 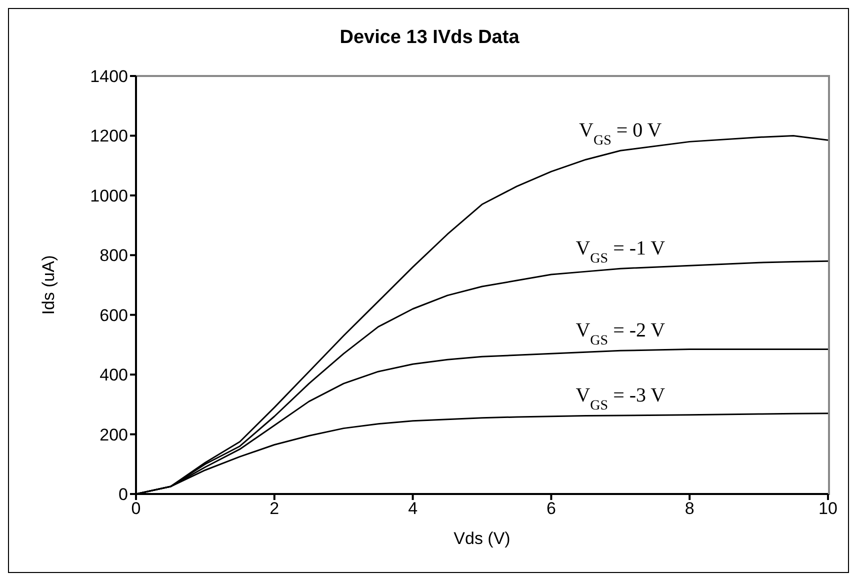 I want to click on series-label: V$_{GS}$ = 0 V, so click(x=620, y=134).